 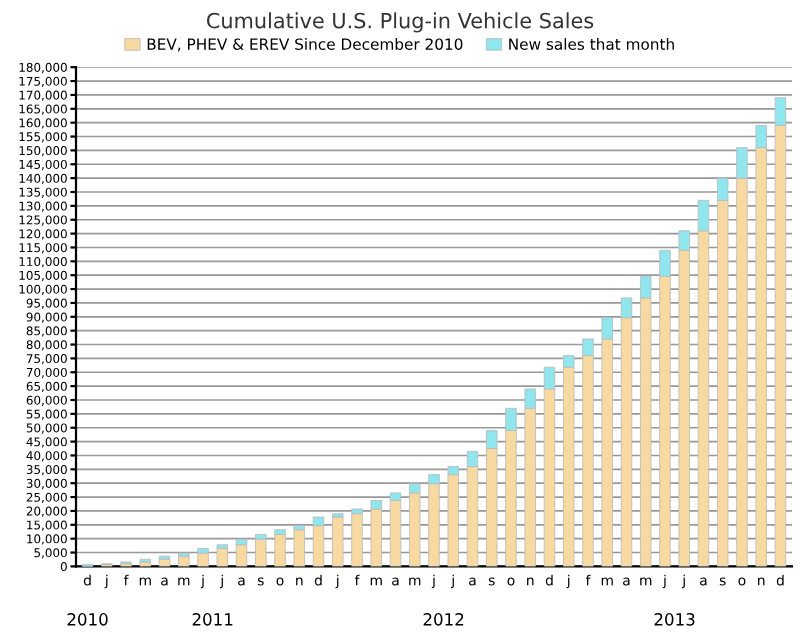 What do you see at coordinates (212, 619) in the screenshot?
I see `text: 2011` at bounding box center [212, 619].